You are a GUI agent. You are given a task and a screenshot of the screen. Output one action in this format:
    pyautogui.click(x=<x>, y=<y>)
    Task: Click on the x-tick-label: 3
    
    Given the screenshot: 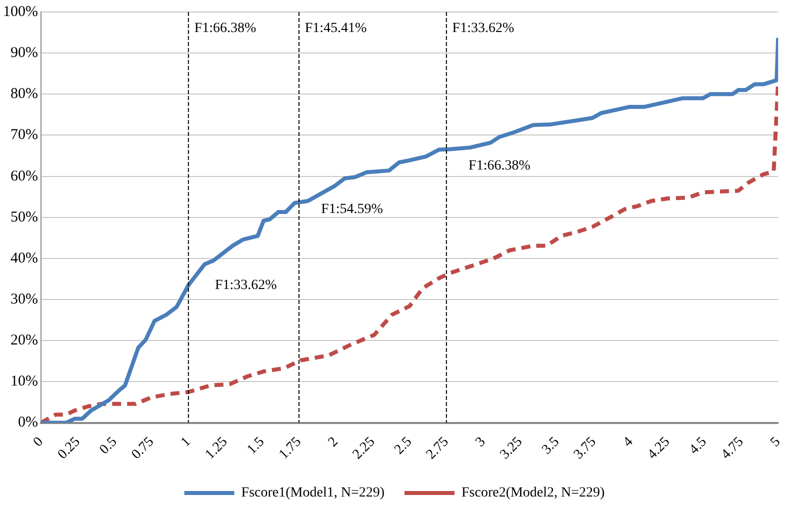 What is the action you would take?
    pyautogui.click(x=481, y=442)
    